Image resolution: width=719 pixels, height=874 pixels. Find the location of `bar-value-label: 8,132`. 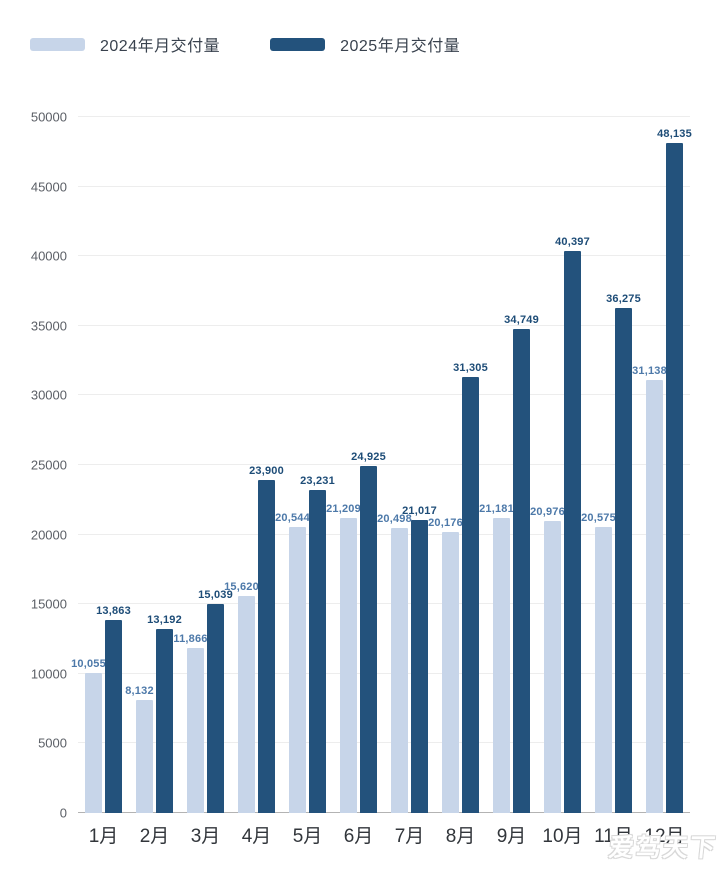

bar-value-label: 8,132 is located at coordinates (139, 690).